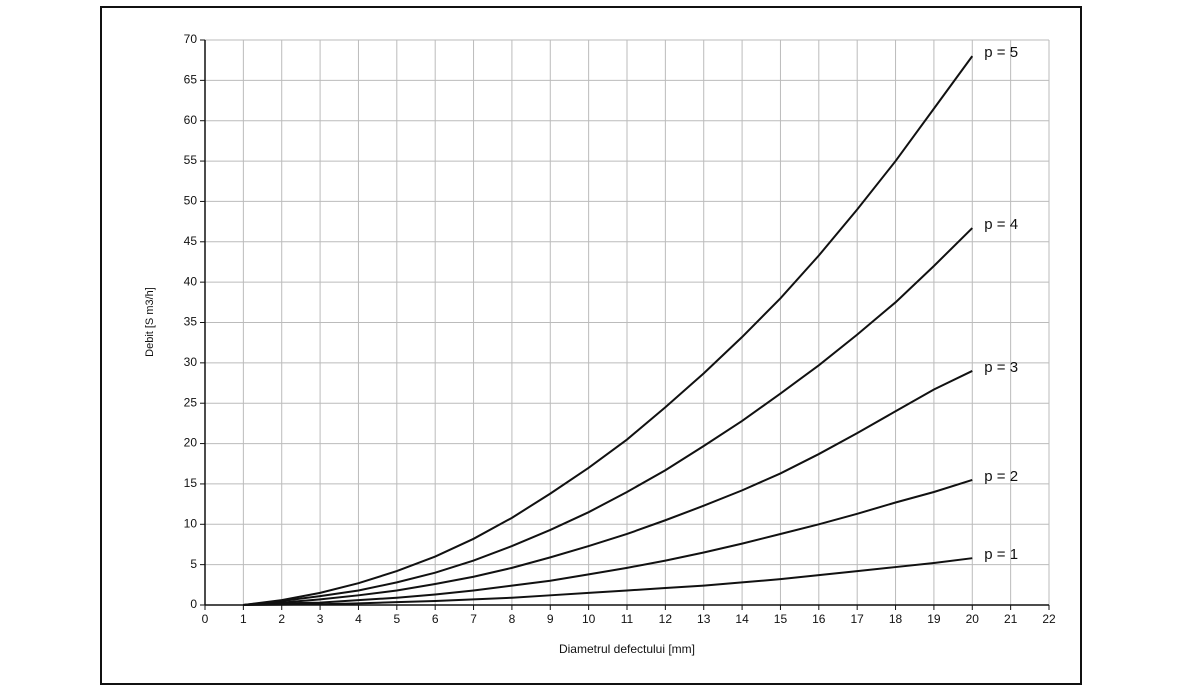 The height and width of the screenshot is (690, 1182). I want to click on y-tick-label: 40, so click(191, 281).